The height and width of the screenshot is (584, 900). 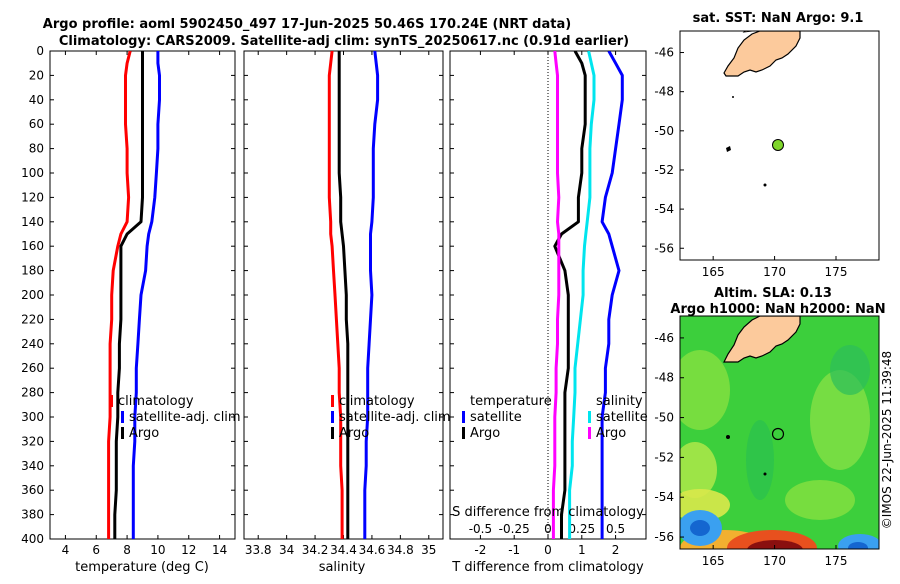 I want to click on legend-label-climatology: climatology, so click(x=377, y=401).